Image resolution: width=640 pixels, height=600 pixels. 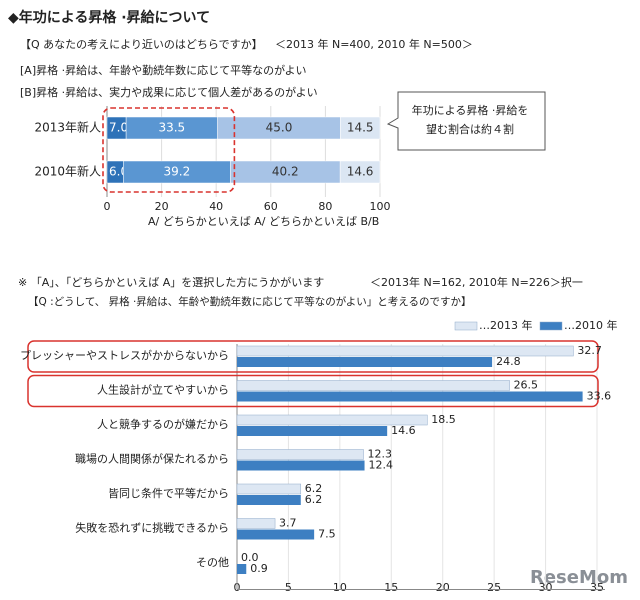 I want to click on y-tick-label: 人生設計が立てやすいから, so click(x=163, y=390).